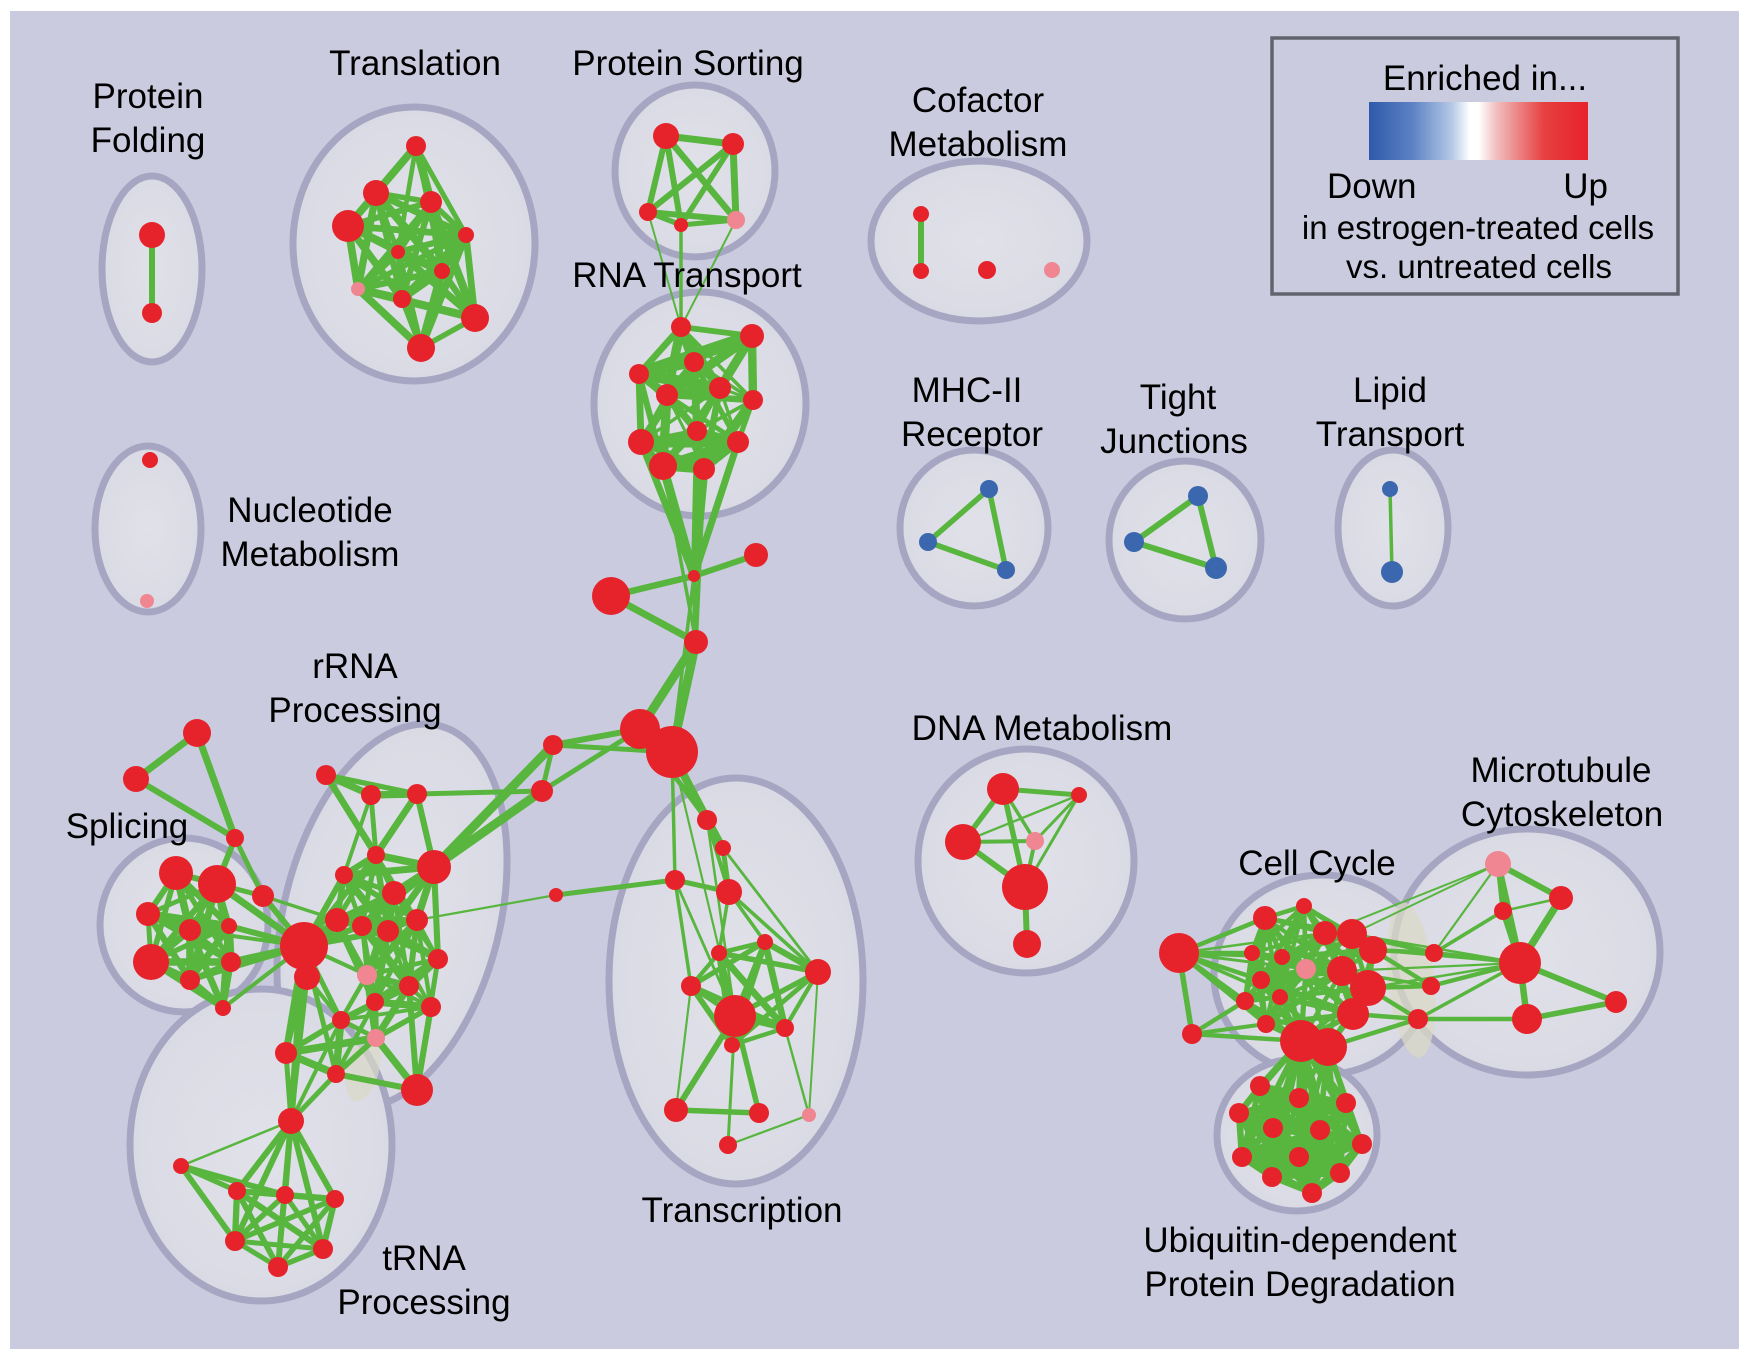 The height and width of the screenshot is (1360, 1750). I want to click on svg-text: Receptor, so click(972, 434).